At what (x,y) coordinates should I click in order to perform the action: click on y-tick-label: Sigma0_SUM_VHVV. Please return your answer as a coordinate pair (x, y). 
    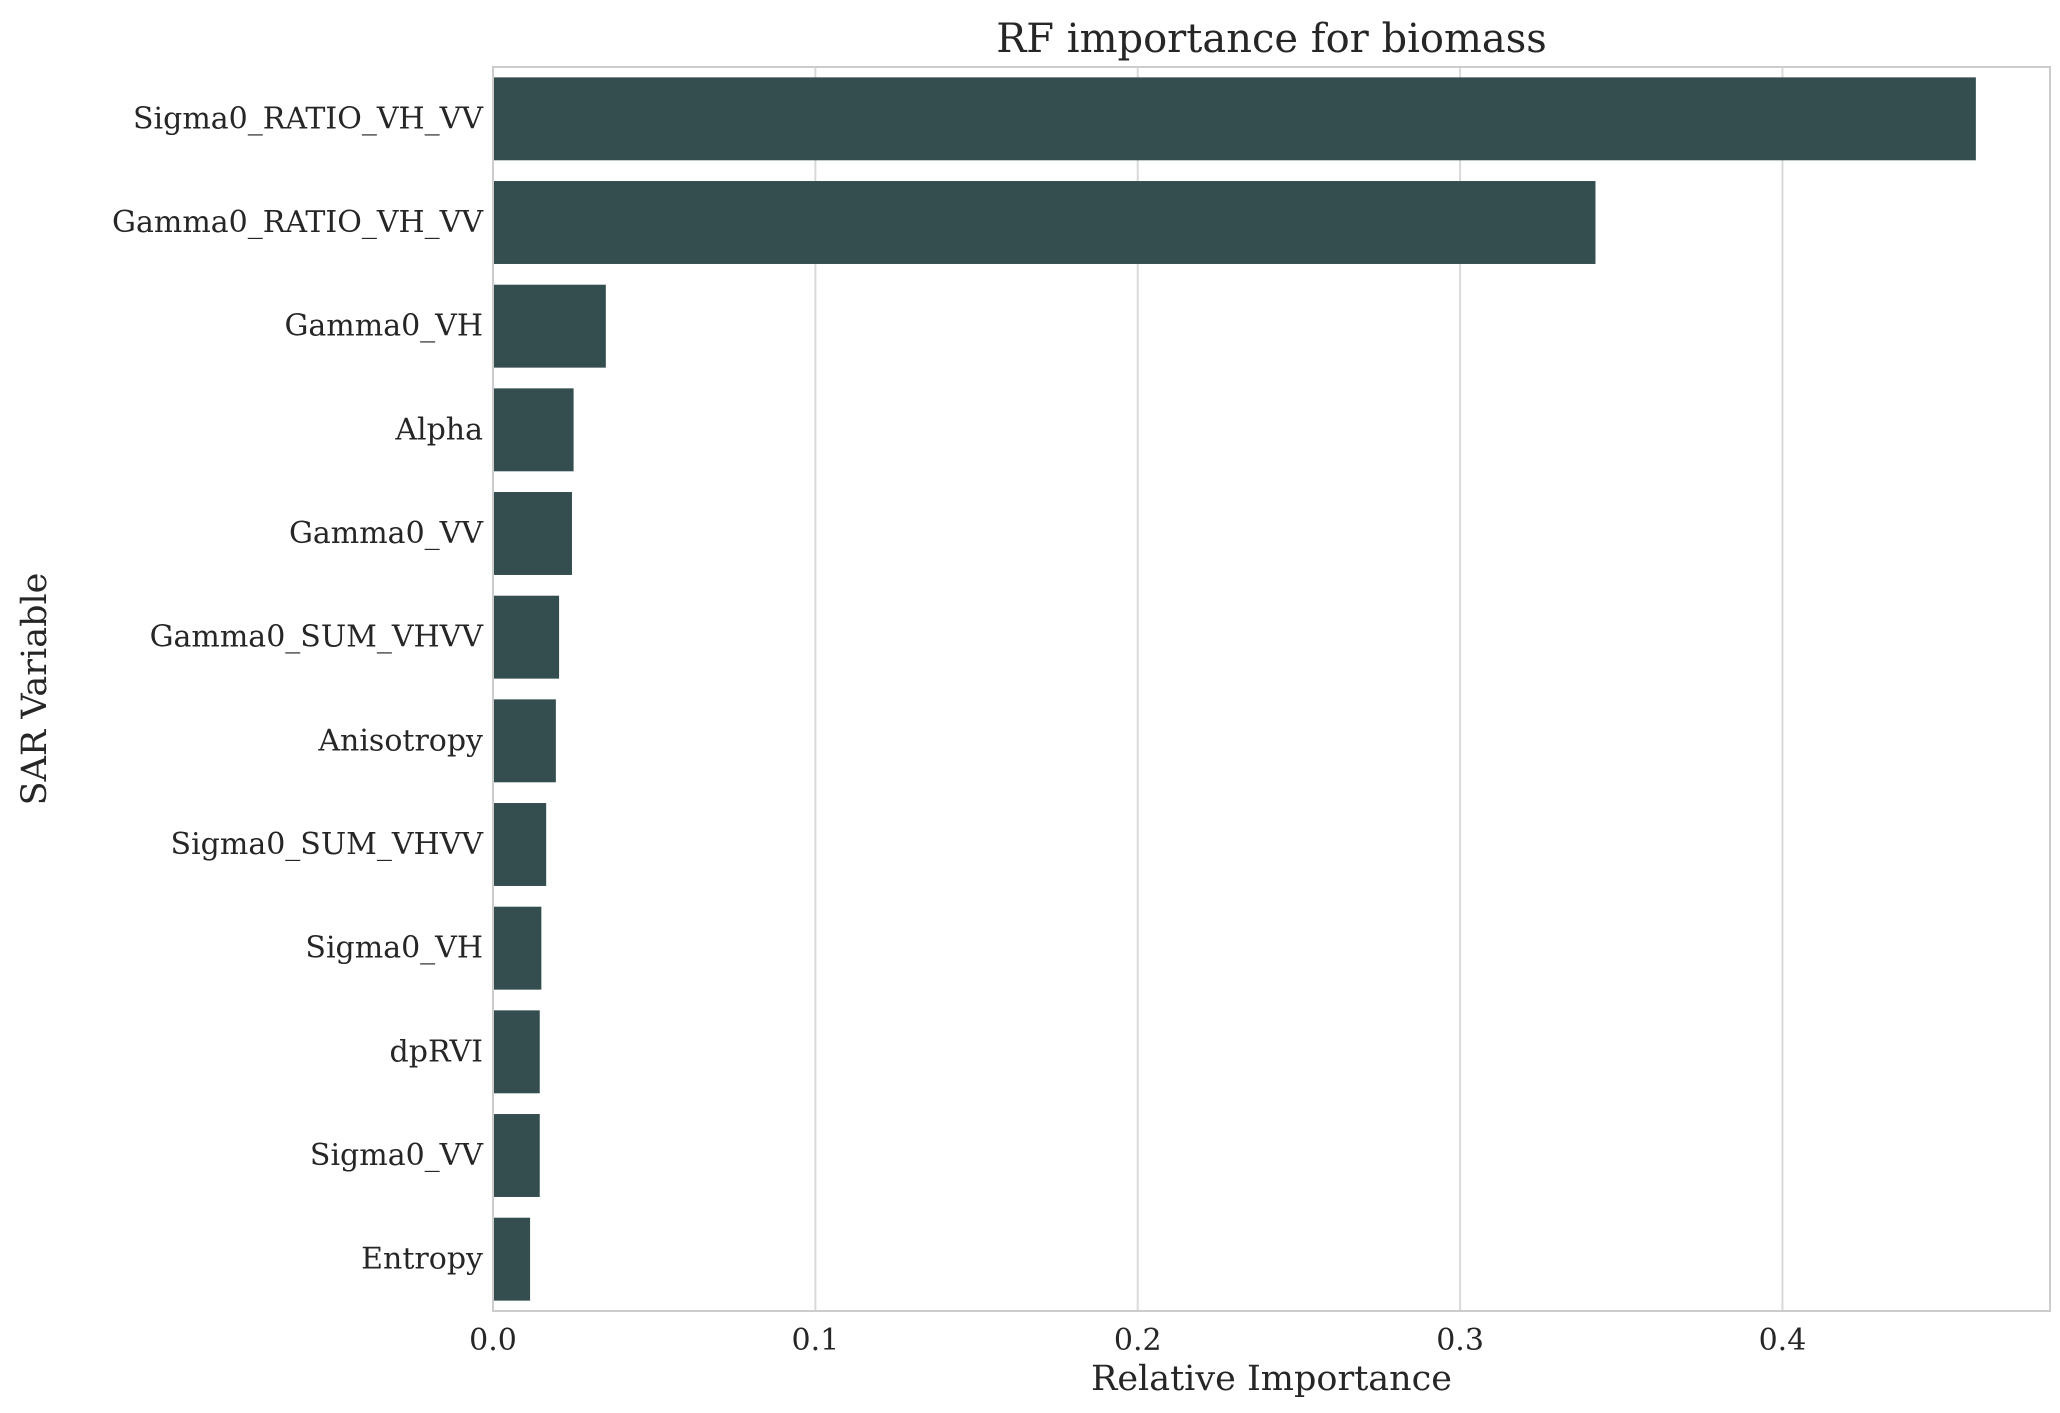
    Looking at the image, I should click on (328, 844).